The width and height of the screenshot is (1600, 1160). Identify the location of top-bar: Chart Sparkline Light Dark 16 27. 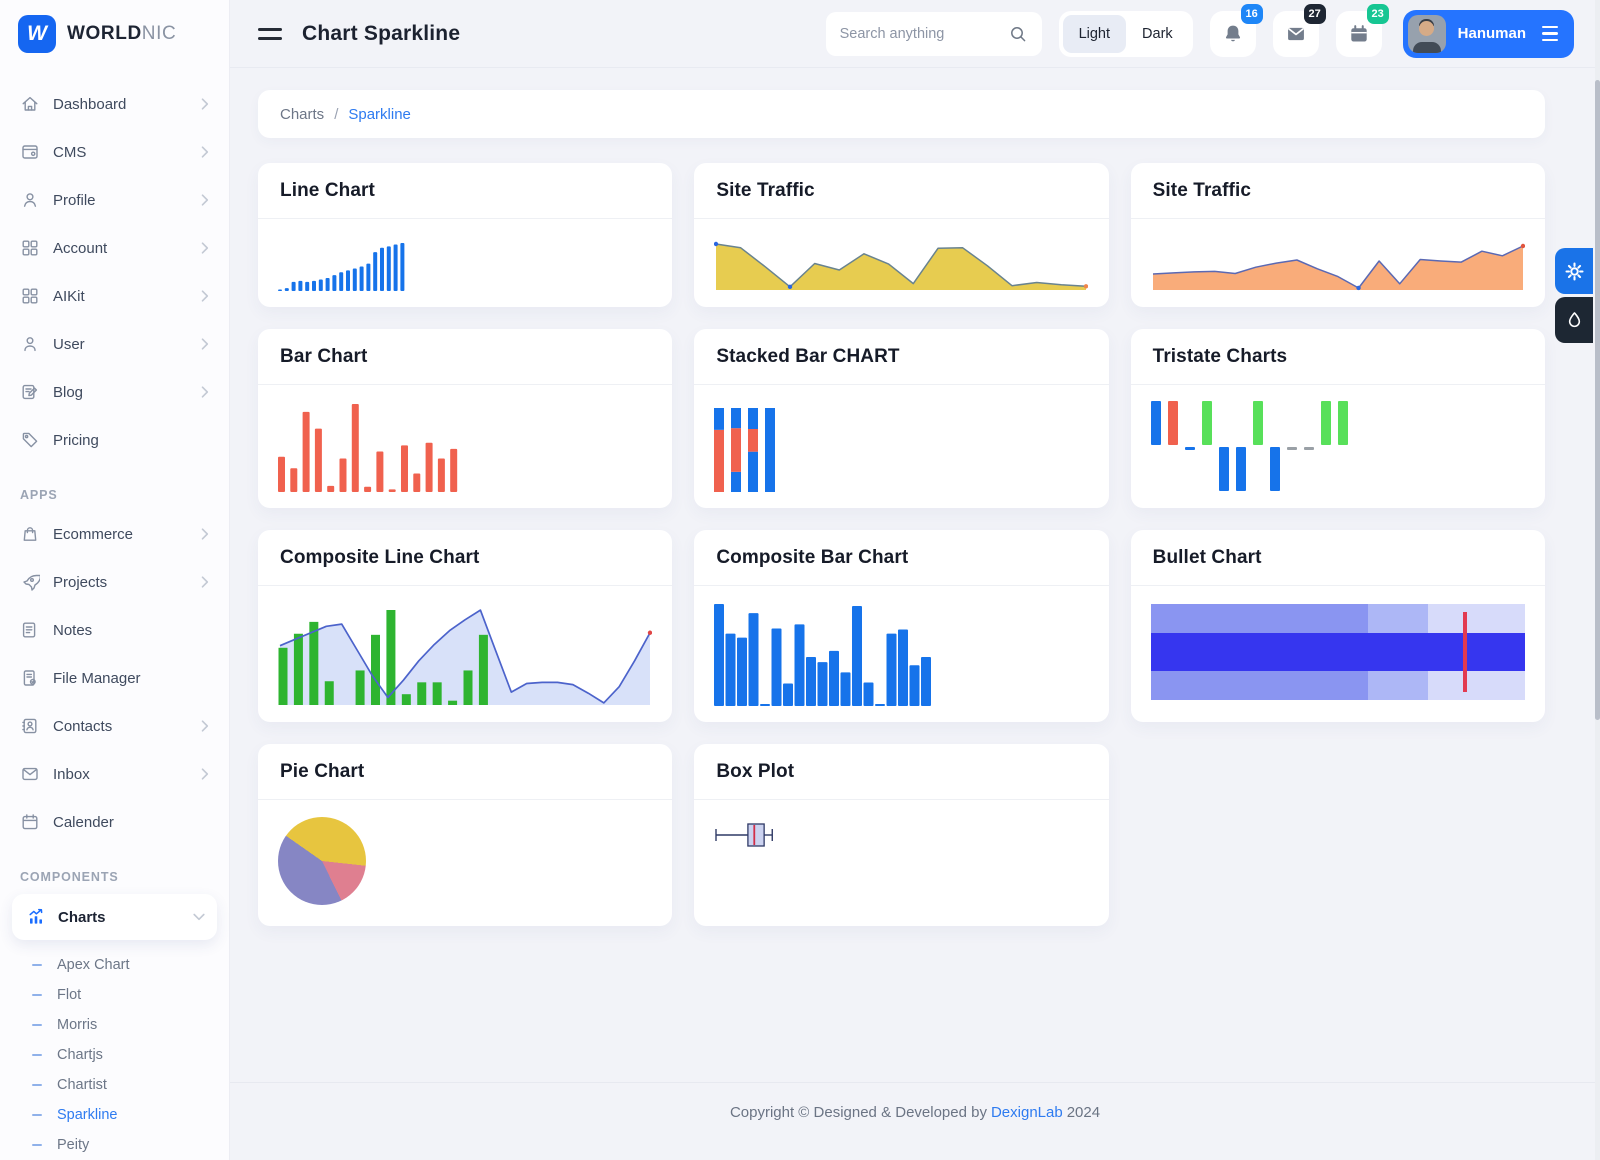
(915, 34).